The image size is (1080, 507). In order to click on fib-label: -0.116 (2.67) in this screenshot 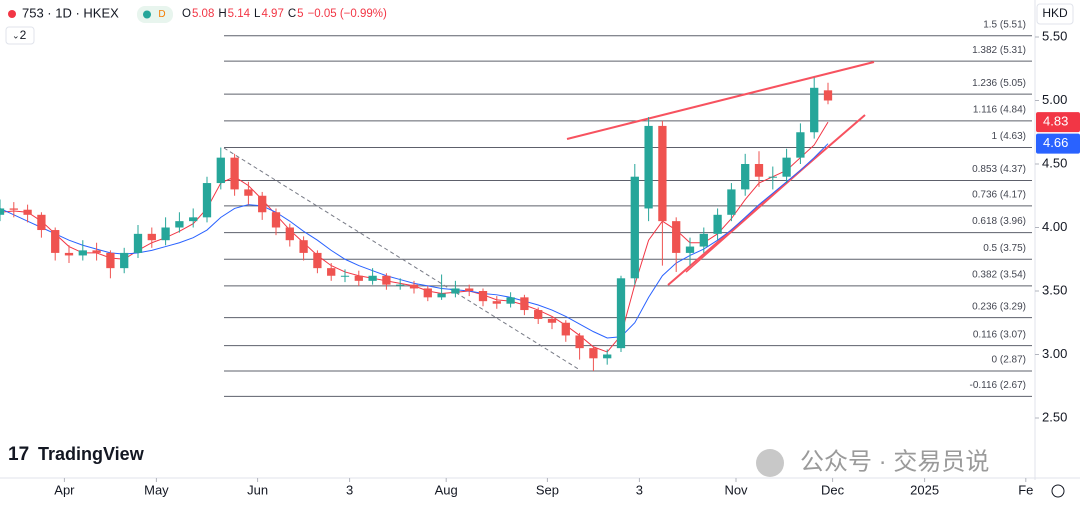, I will do `click(997, 385)`.